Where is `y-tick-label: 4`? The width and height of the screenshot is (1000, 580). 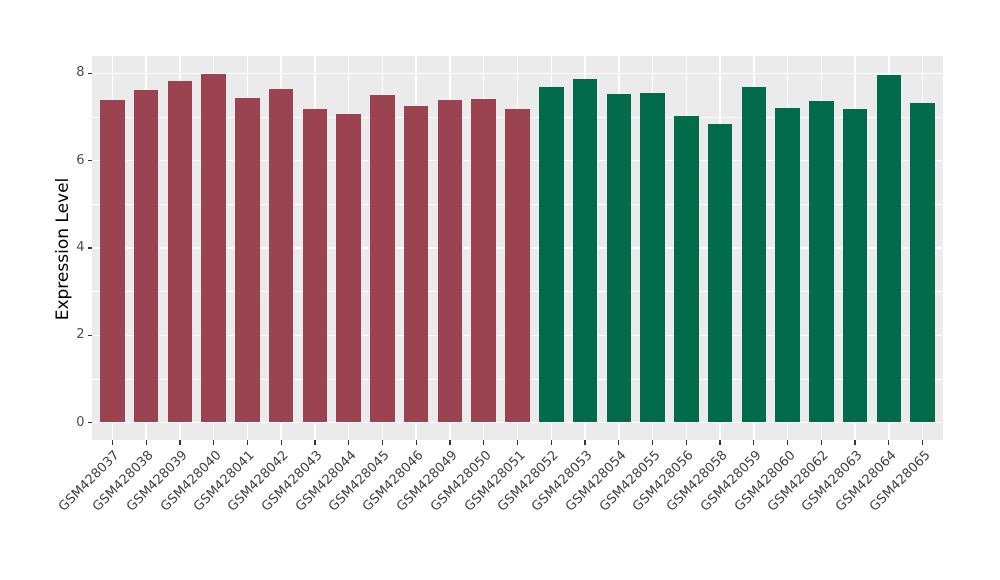 y-tick-label: 4 is located at coordinates (80, 247).